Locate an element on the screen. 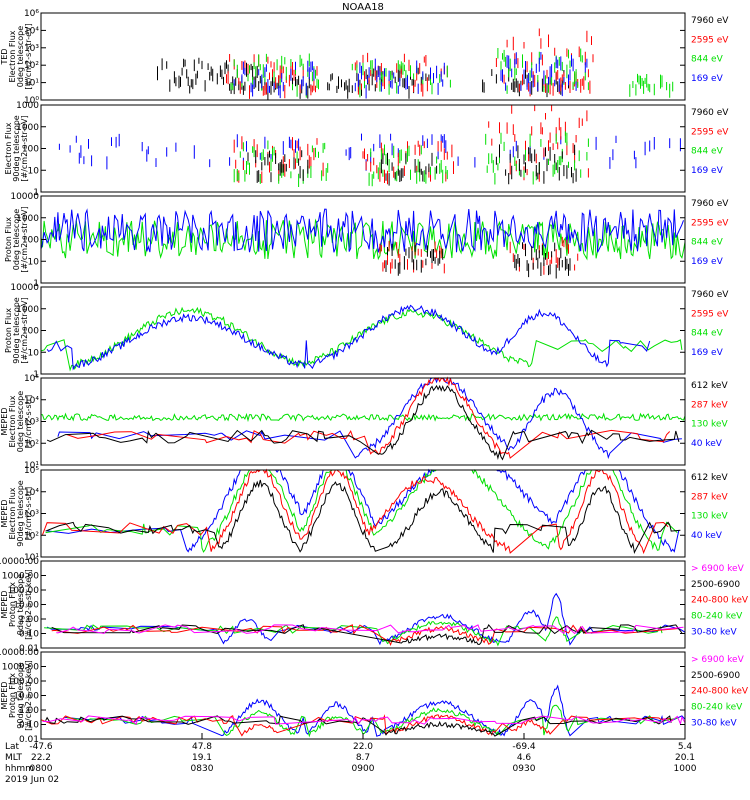 The width and height of the screenshot is (750, 800). y-tick-label: 100.00 is located at coordinates (24, 591).